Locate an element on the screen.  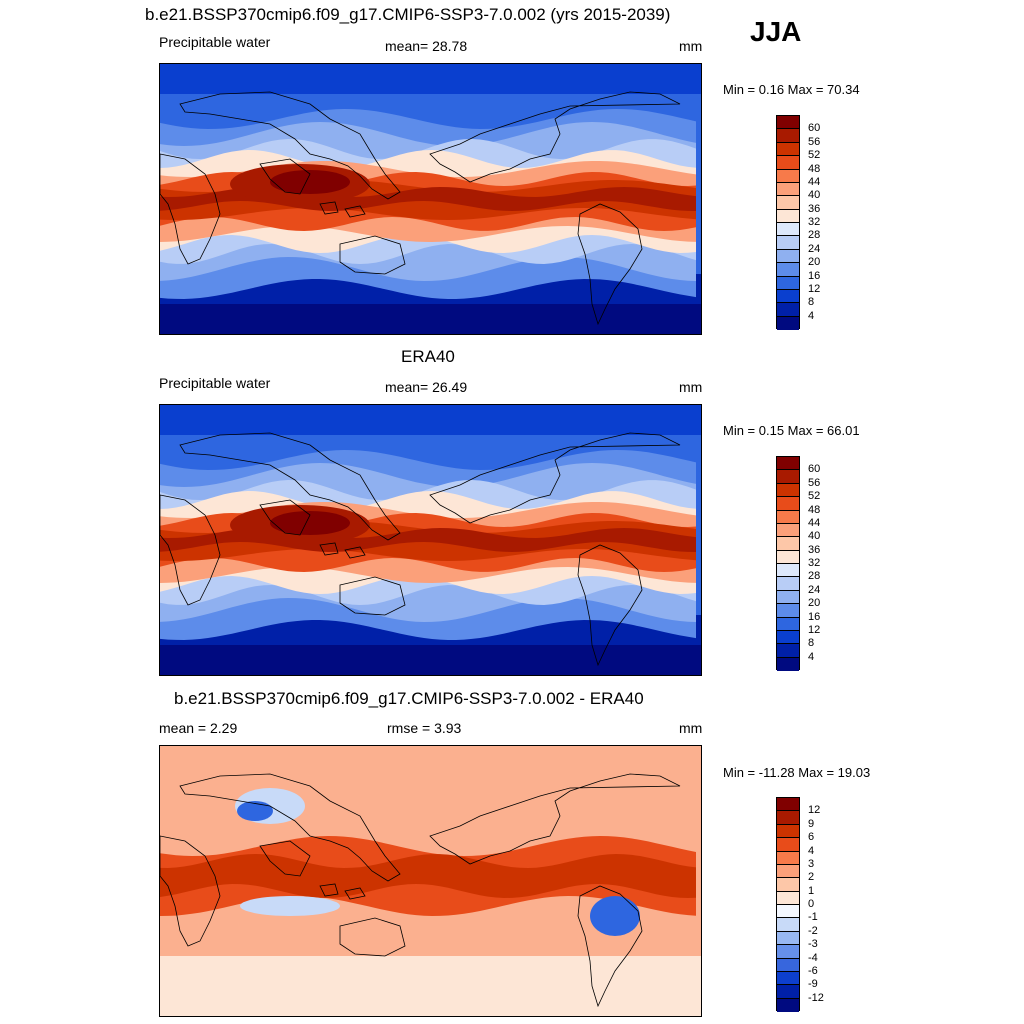
panel3-colorbar is located at coordinates (788, 904).